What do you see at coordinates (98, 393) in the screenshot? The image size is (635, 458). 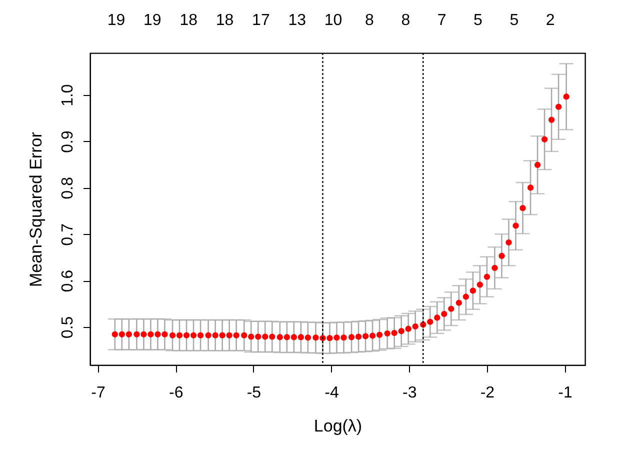 I see `x-tick-label: -7` at bounding box center [98, 393].